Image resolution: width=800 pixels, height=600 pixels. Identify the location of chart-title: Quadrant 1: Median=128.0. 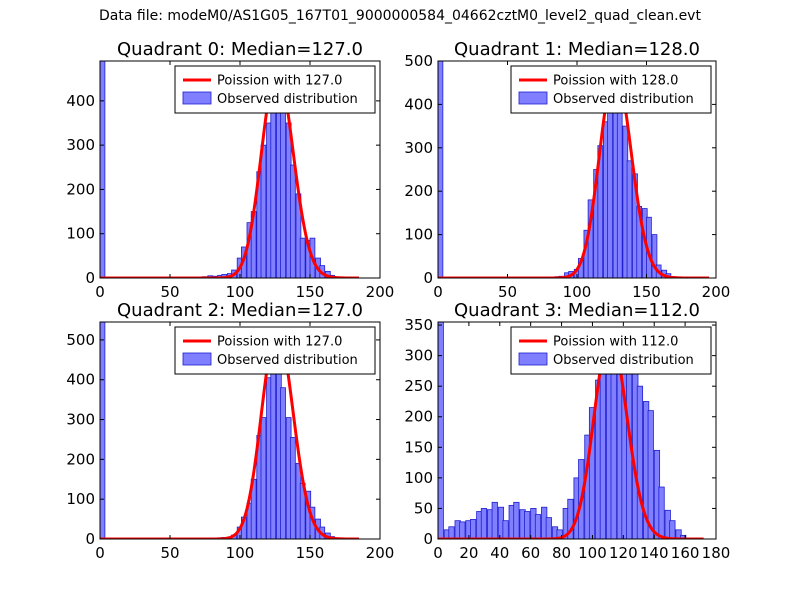
(577, 49).